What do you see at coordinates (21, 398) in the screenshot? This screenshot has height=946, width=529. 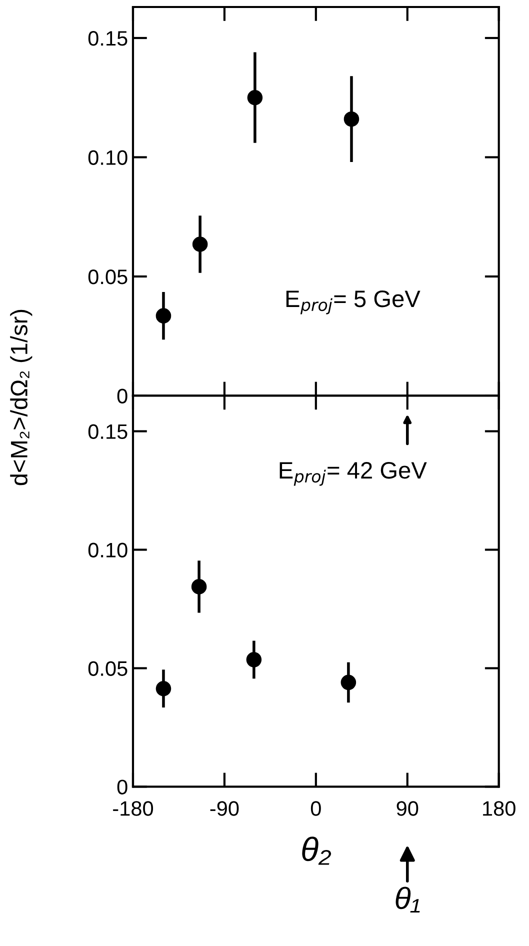 I see `y-axis-title: d<M₂>/dΩ₂ (1/sr)` at bounding box center [21, 398].